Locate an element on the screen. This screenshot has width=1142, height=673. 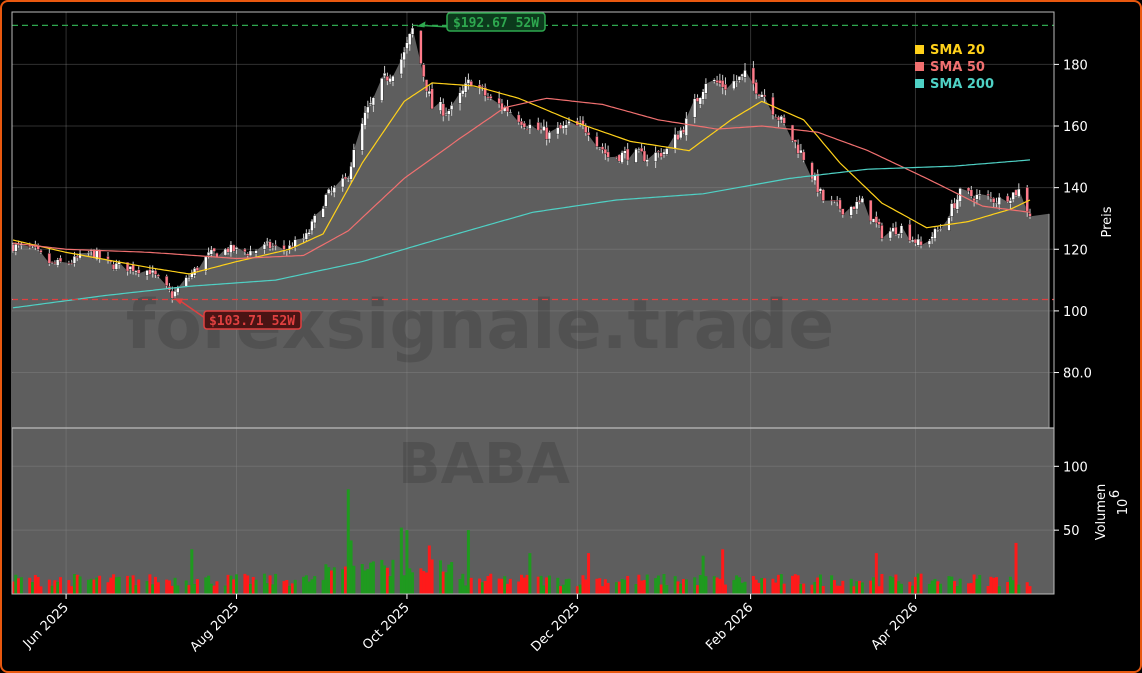
time-tick-label: Aug 2025 is located at coordinates (214, 627).